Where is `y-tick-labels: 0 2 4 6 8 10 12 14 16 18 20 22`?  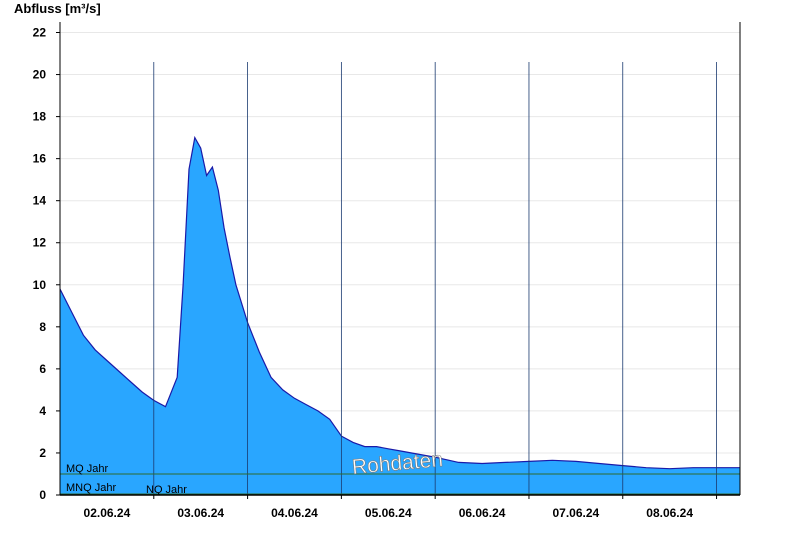 y-tick-labels: 0 2 4 6 8 10 12 14 16 18 20 22 is located at coordinates (46, 264).